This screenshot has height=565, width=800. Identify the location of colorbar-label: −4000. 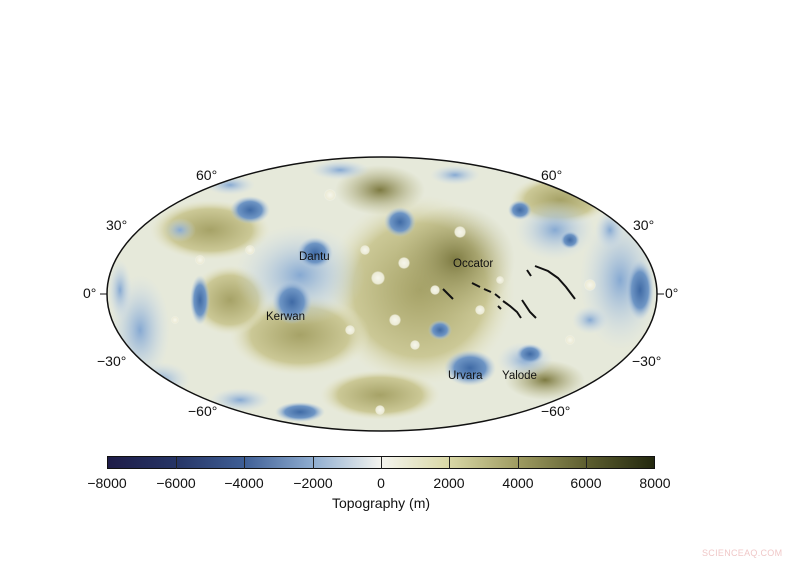
(244, 483).